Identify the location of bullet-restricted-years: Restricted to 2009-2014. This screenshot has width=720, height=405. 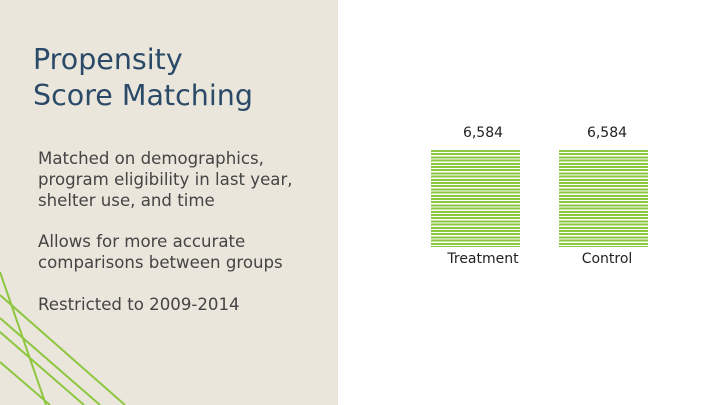
(183, 304).